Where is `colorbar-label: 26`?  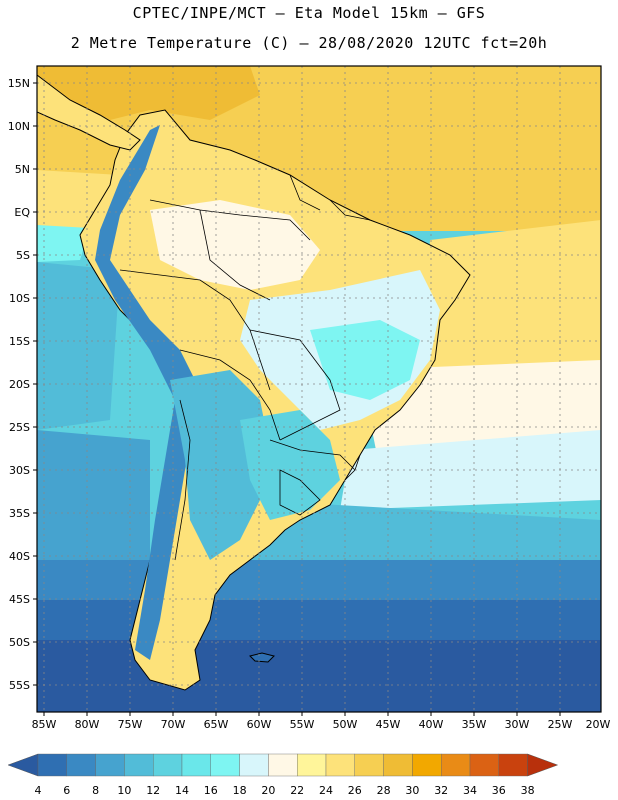 colorbar-label: 26 is located at coordinates (355, 790).